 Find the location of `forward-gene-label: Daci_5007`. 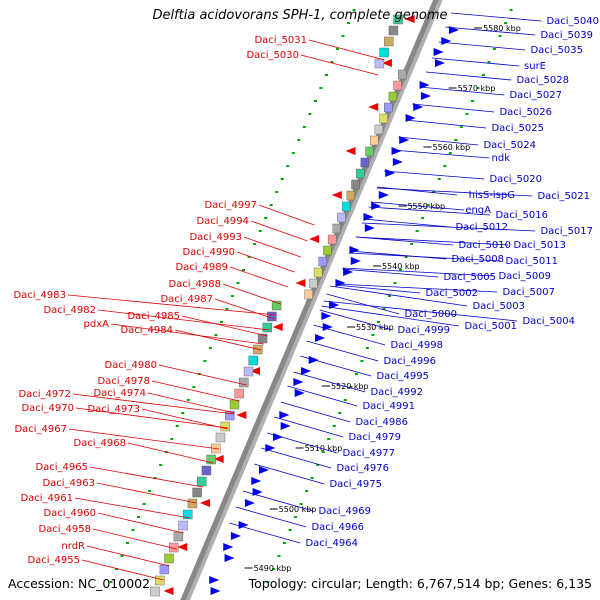

forward-gene-label: Daci_5007 is located at coordinates (528, 292).